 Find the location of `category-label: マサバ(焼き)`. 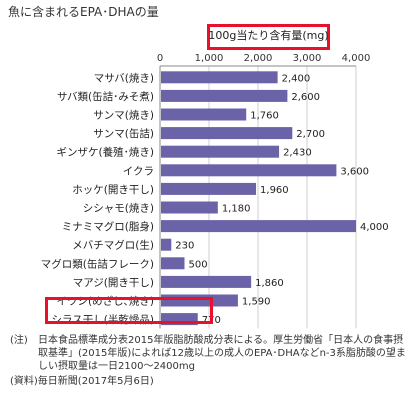

category-label: マサバ(焼き) is located at coordinates (124, 78).